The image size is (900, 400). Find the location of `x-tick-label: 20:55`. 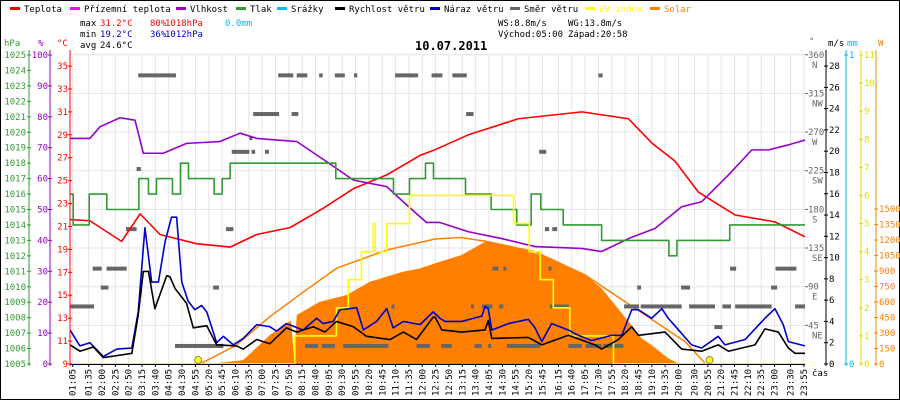

x-tick-label: 20:55 is located at coordinates (709, 382).